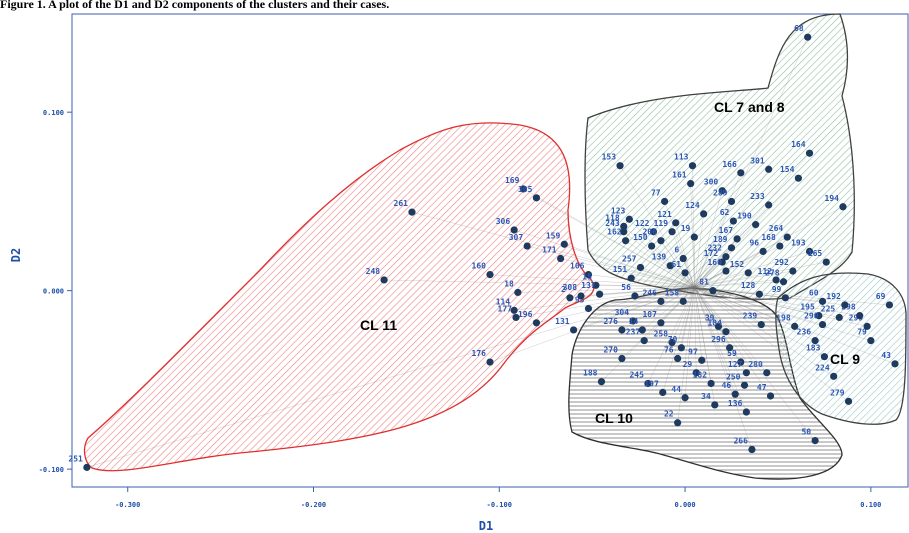 This screenshot has width=909, height=533. Describe the element at coordinates (612, 217) in the screenshot. I see `case-id-label: 118` at that location.